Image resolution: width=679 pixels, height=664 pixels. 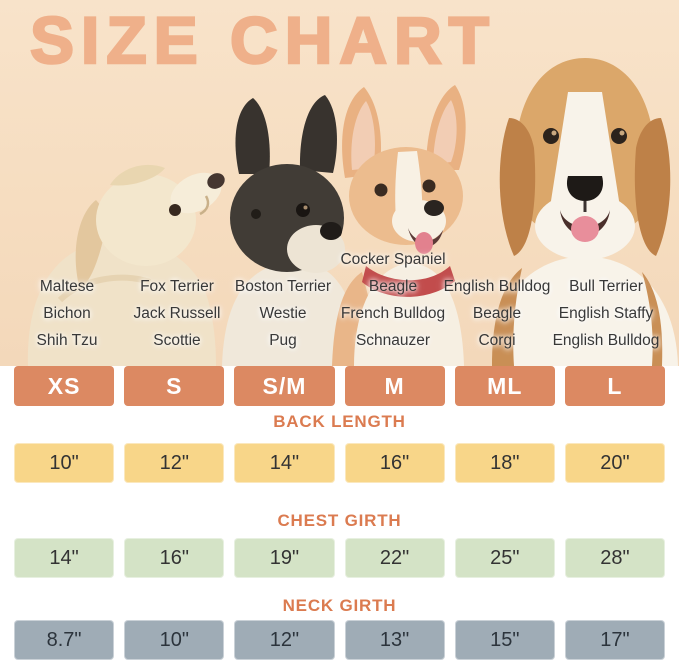 What do you see at coordinates (504, 558) in the screenshot?
I see `chest-girth-value: 25"` at bounding box center [504, 558].